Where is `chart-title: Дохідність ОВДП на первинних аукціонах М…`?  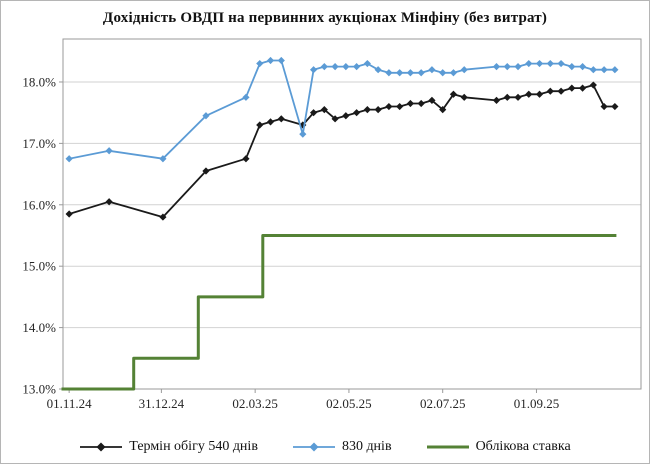
chart-title: Дохідність ОВДП на первинних аукціонах М… is located at coordinates (325, 18).